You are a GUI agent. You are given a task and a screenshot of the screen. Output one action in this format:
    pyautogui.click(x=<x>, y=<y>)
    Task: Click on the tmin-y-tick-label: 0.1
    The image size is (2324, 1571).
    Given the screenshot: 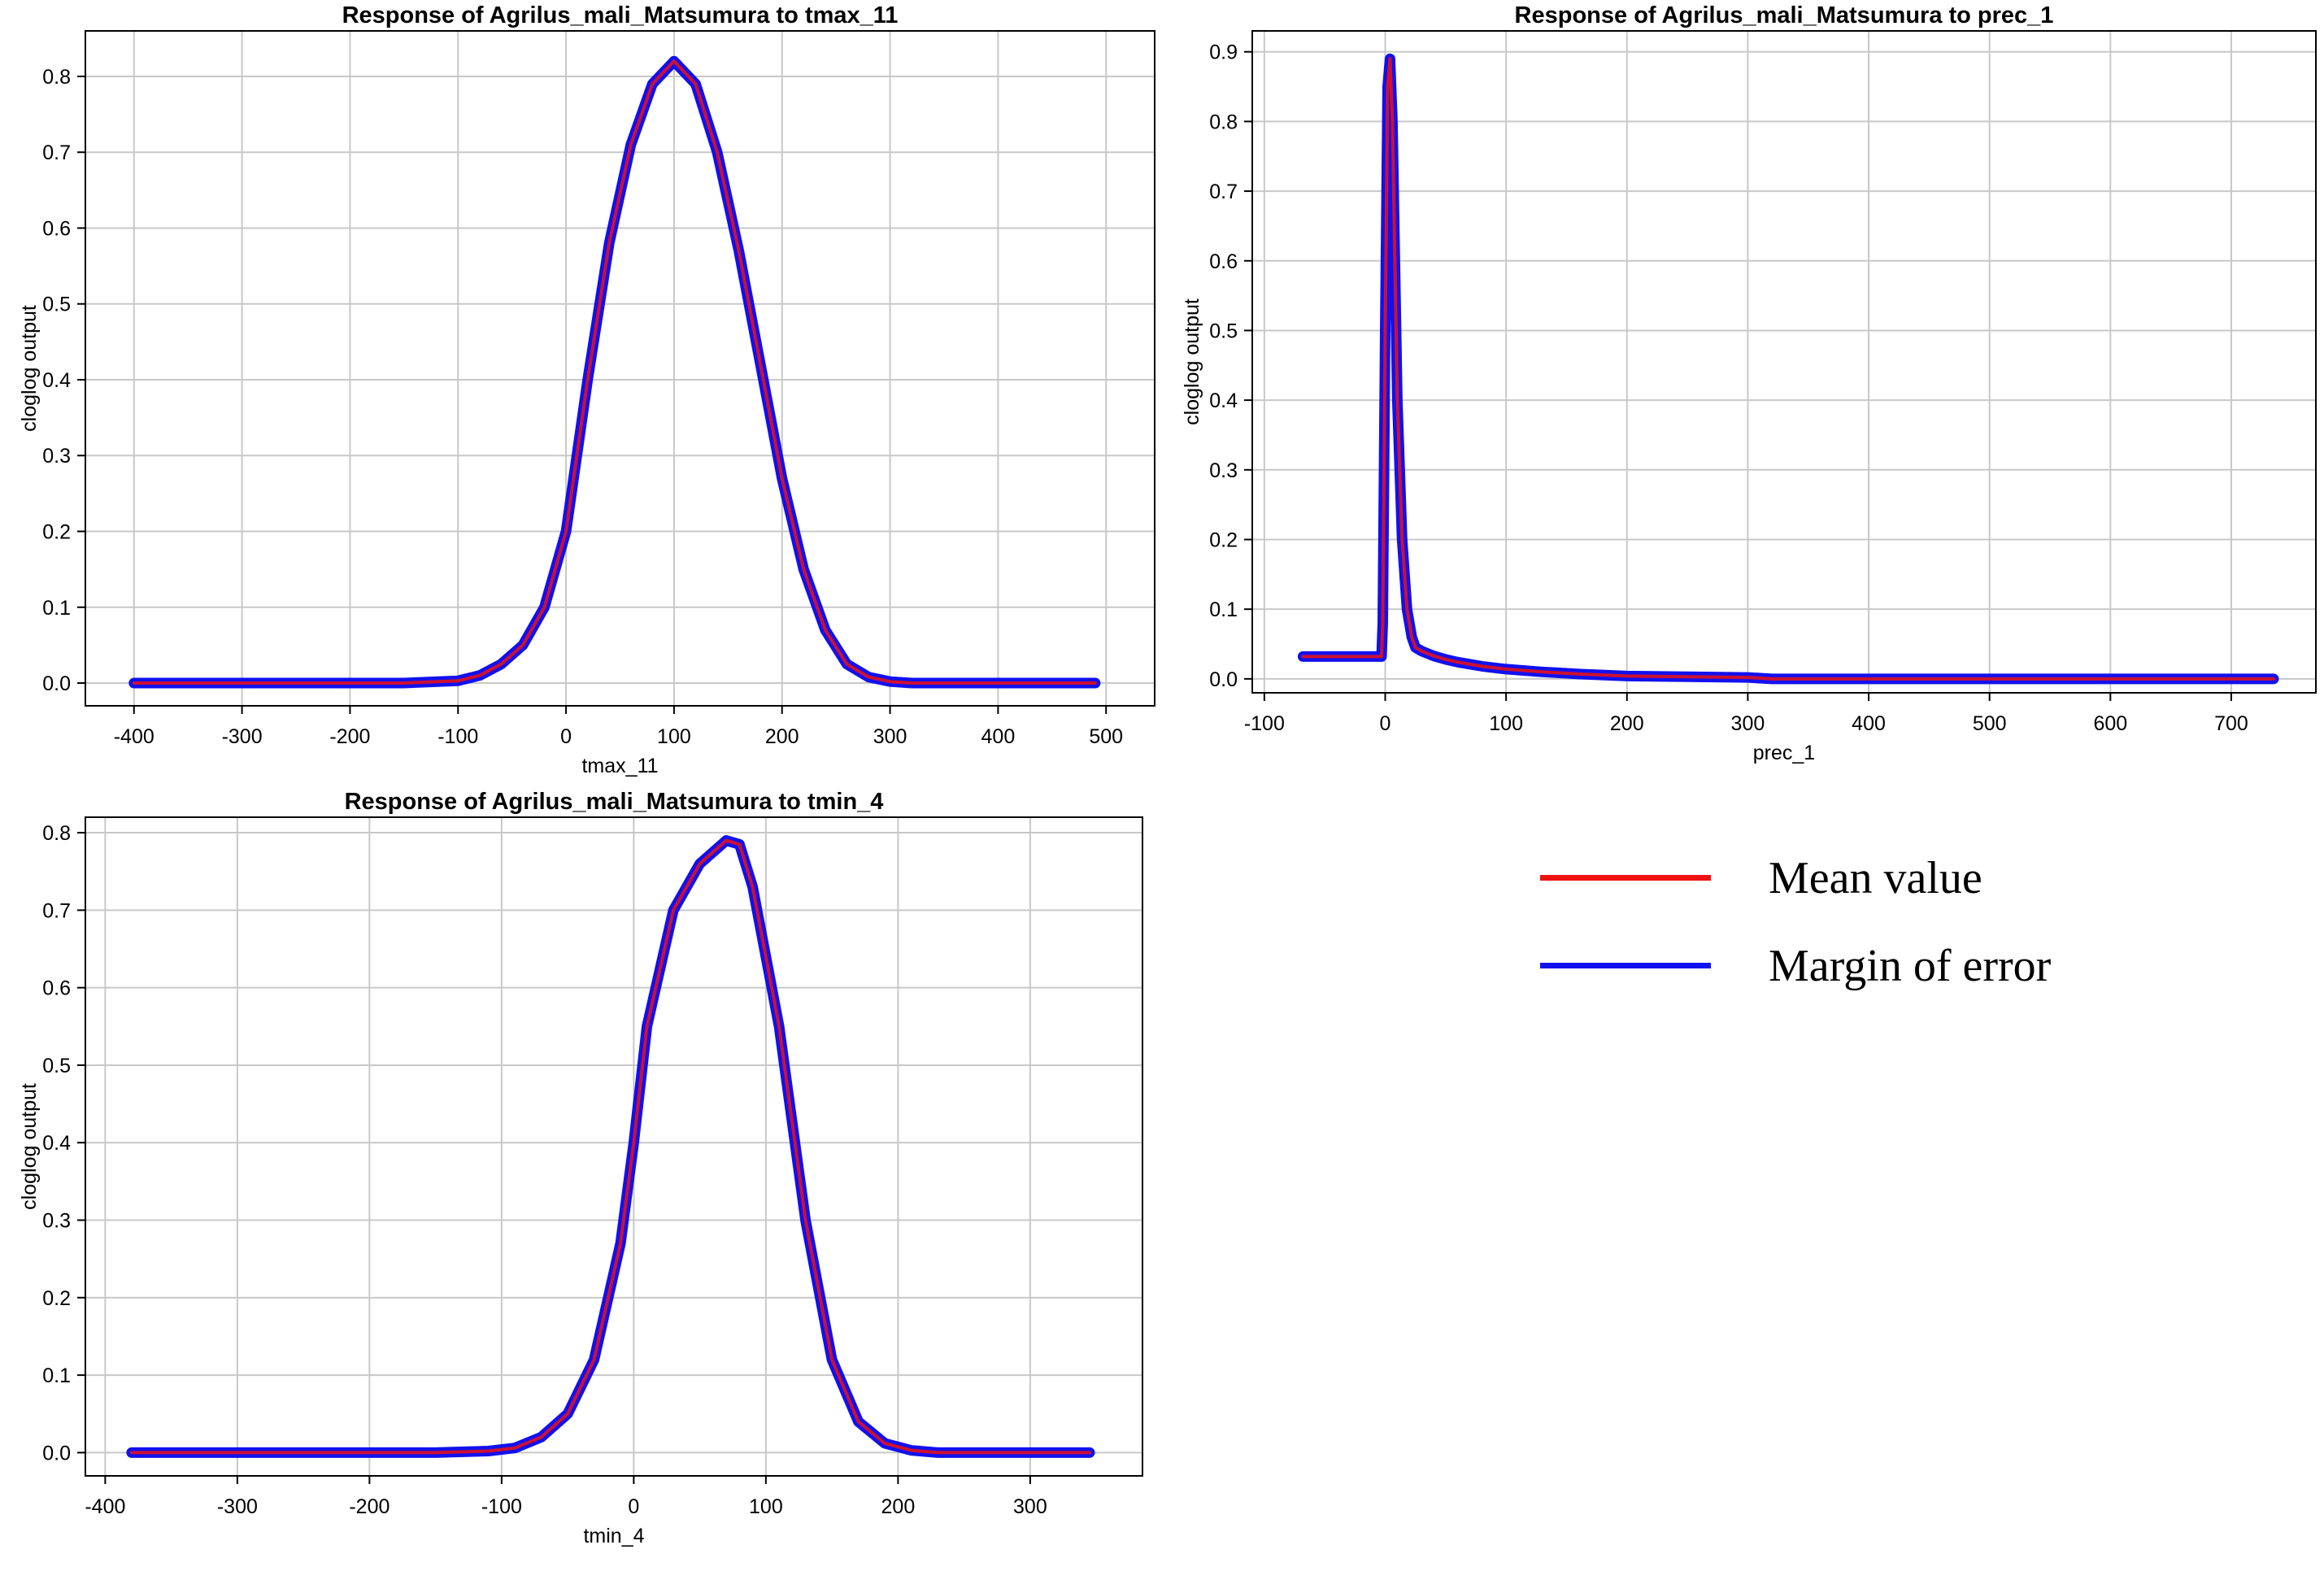 What is the action you would take?
    pyautogui.click(x=57, y=1375)
    